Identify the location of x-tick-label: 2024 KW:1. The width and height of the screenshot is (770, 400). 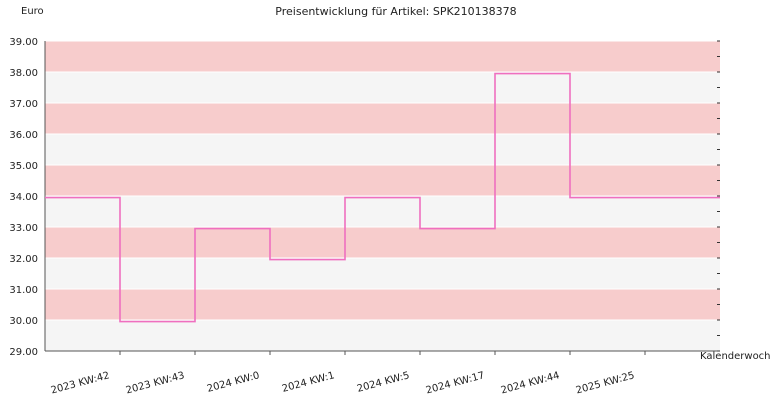
(308, 382).